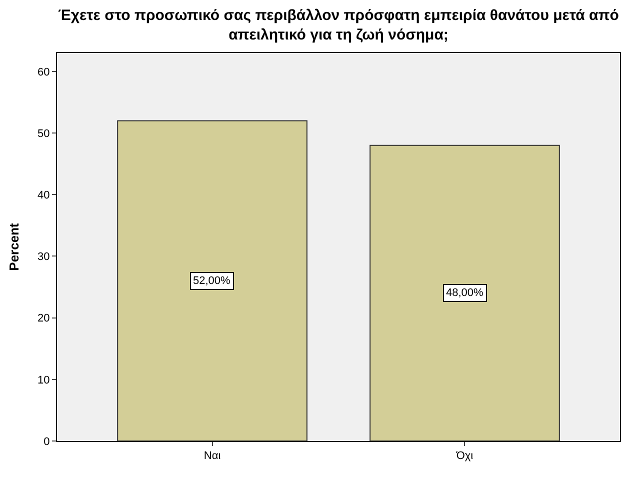  I want to click on y-tick-label: 40, so click(44, 196).